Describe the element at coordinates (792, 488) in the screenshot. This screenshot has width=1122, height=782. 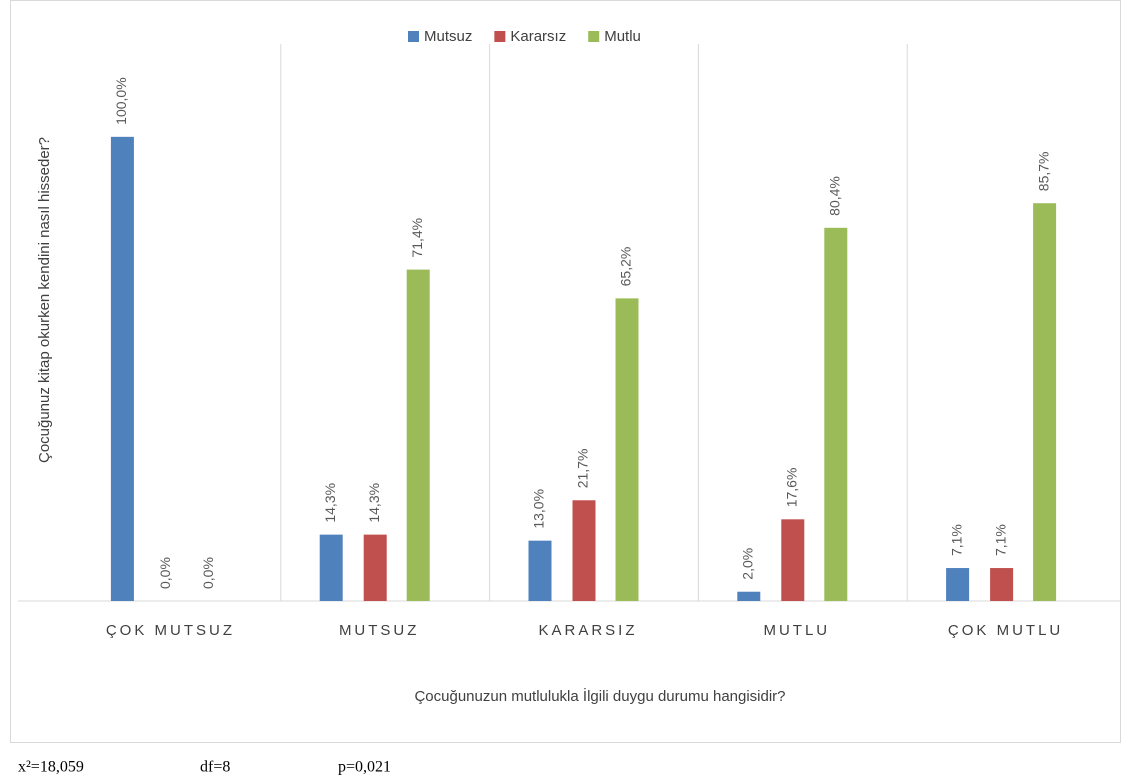
I see `value-label: 17,6%` at that location.